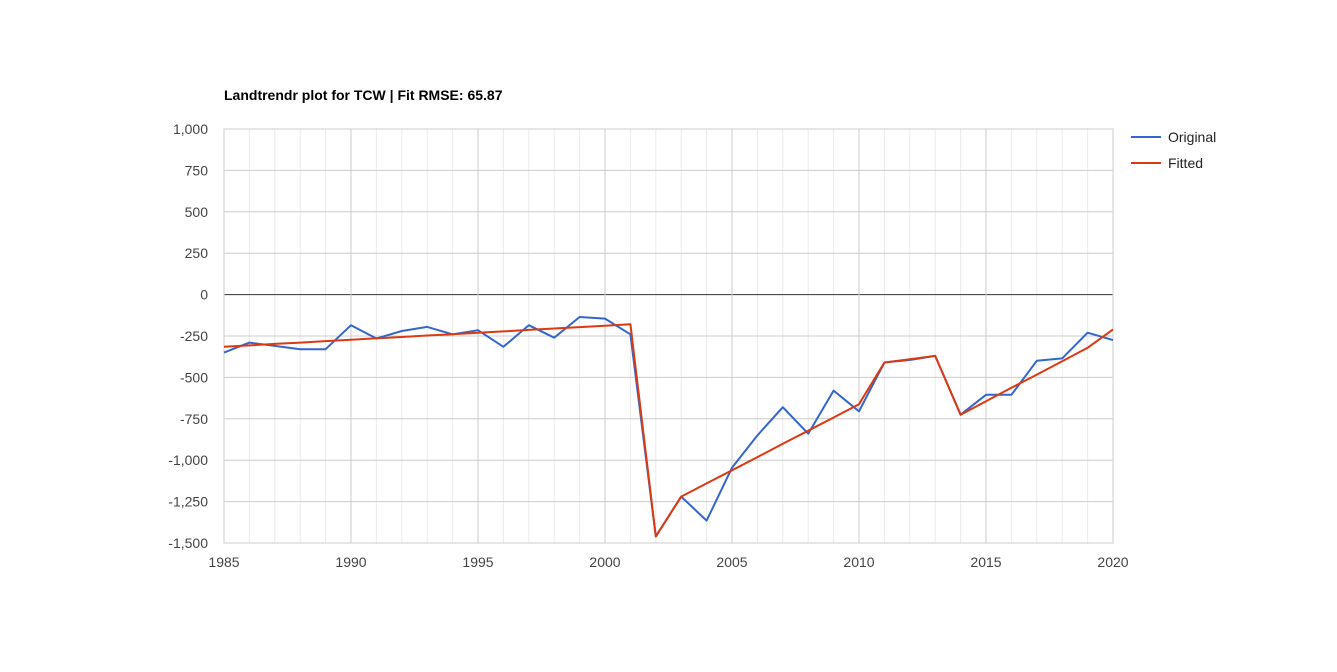 The height and width of the screenshot is (672, 1337). Describe the element at coordinates (188, 460) in the screenshot. I see `y-tick-label: -1,000` at that location.